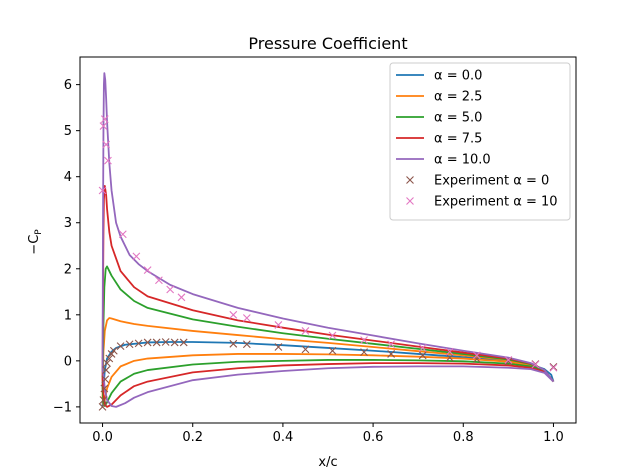  What do you see at coordinates (327, 43) in the screenshot?
I see `chart-title: Pressure Coefficient` at bounding box center [327, 43].